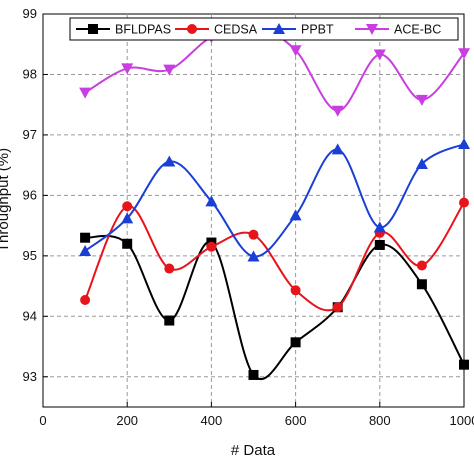  Describe the element at coordinates (30, 13) in the screenshot. I see `y-tick-label: 99` at that location.